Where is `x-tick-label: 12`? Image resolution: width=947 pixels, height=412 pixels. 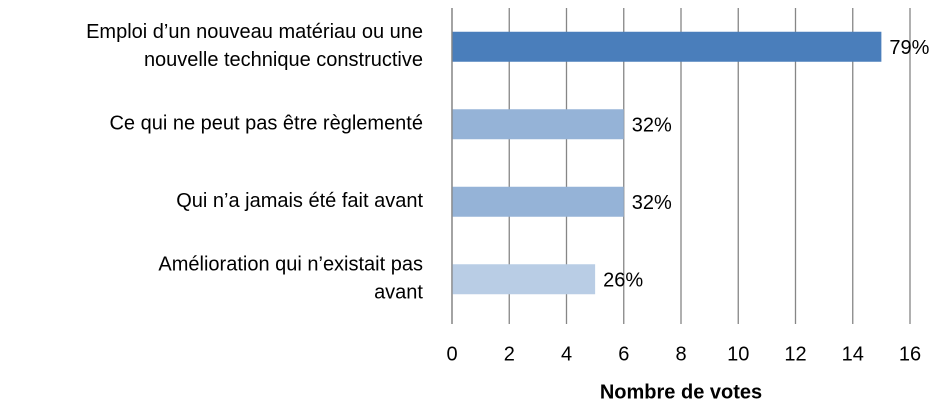 x-tick-label: 12 is located at coordinates (795, 354).